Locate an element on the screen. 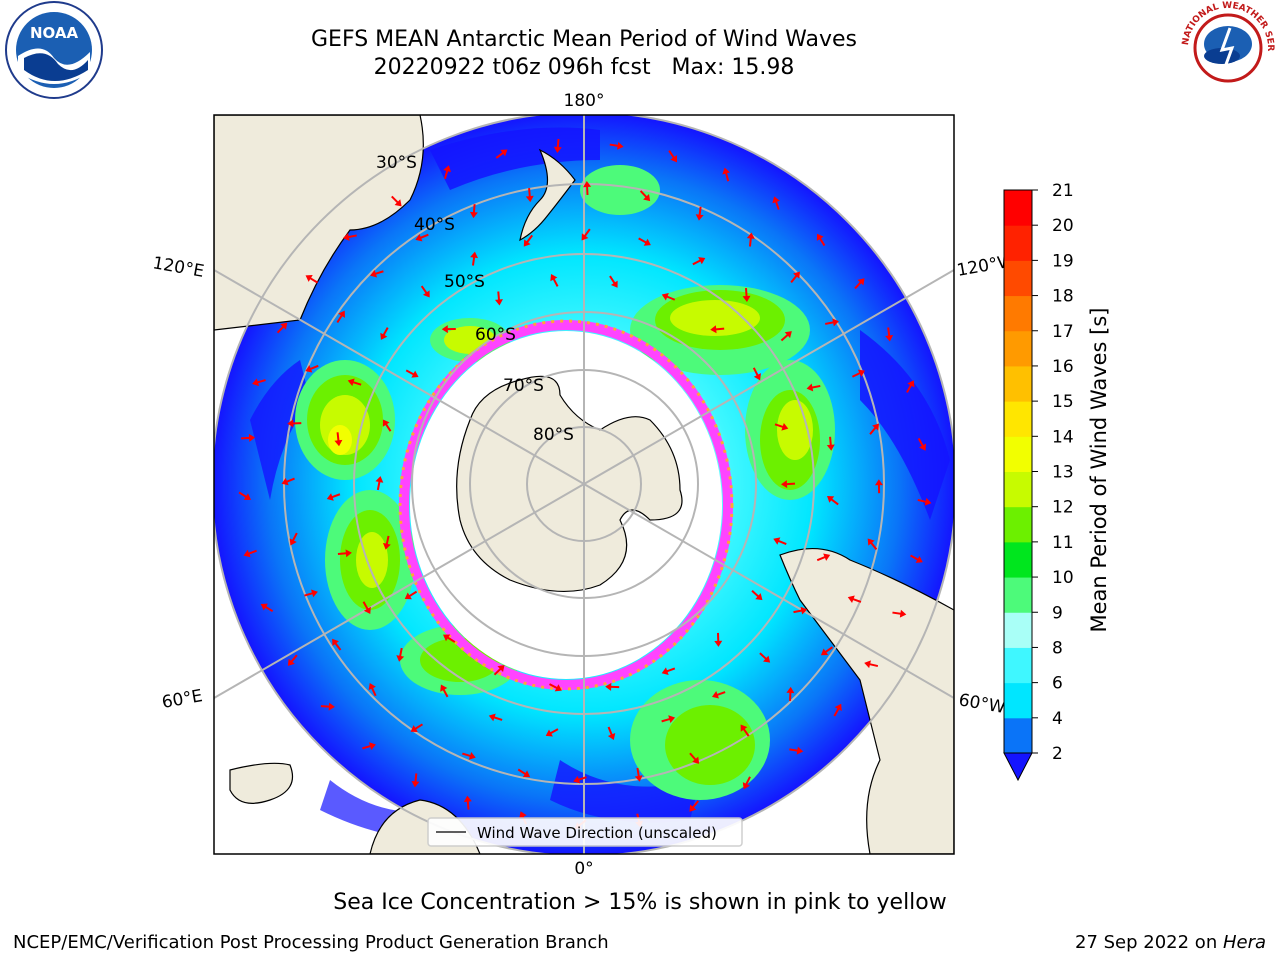  lon-label-180: 180° is located at coordinates (584, 101).